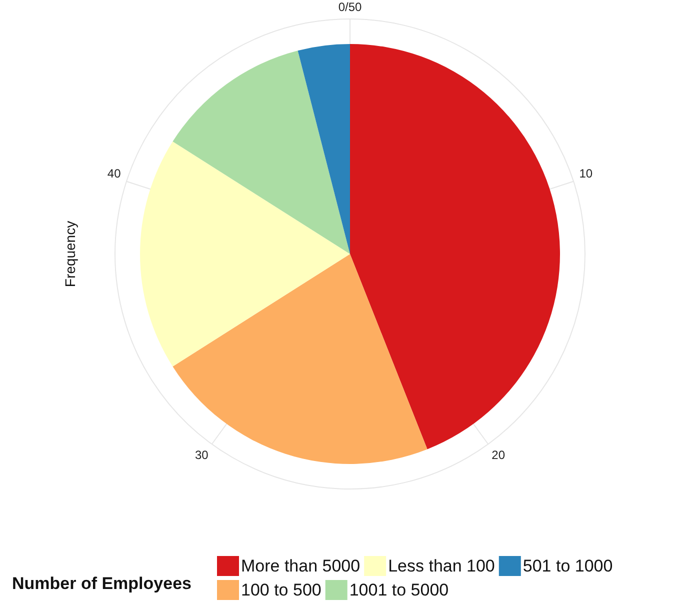 The height and width of the screenshot is (607, 689). What do you see at coordinates (300, 566) in the screenshot?
I see `legend-label: More than 5000` at bounding box center [300, 566].